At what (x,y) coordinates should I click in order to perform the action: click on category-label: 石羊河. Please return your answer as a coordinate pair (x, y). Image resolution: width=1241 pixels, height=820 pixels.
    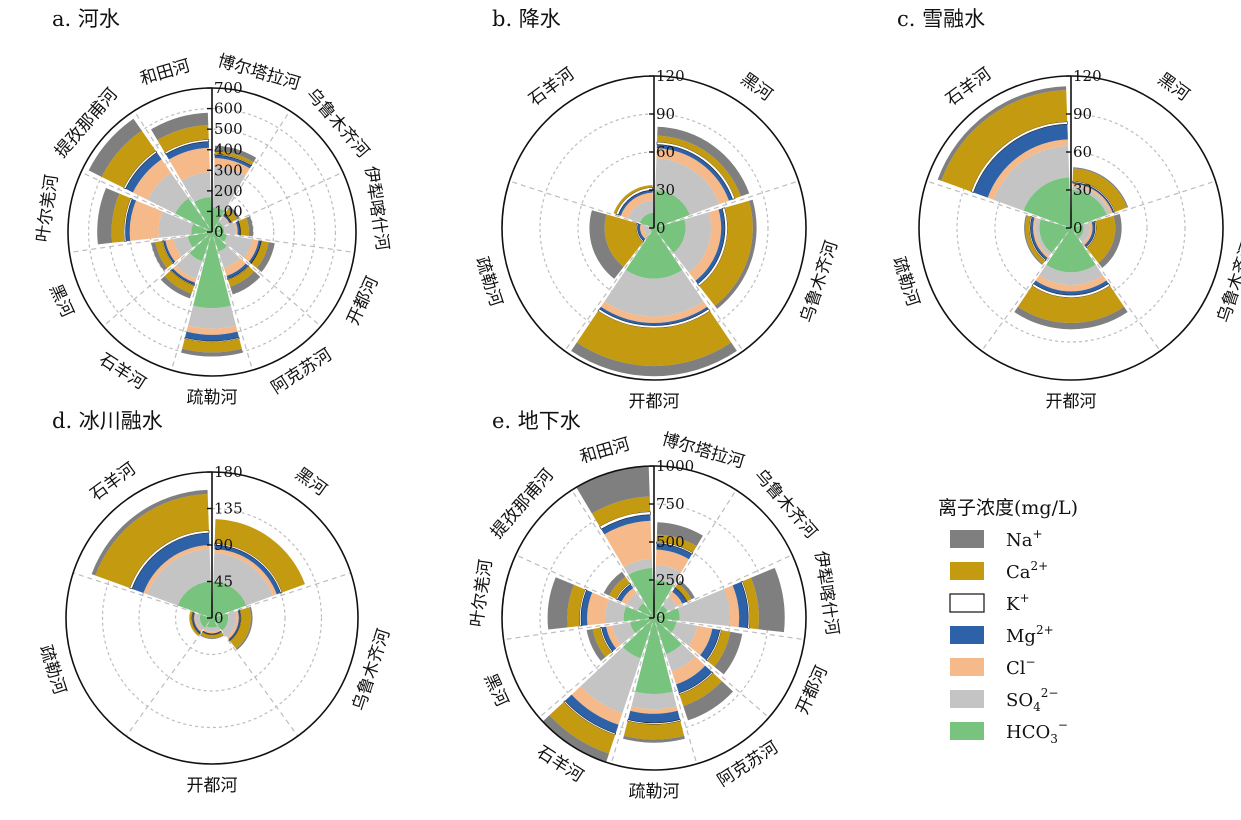
    Looking at the image, I should click on (968, 87).